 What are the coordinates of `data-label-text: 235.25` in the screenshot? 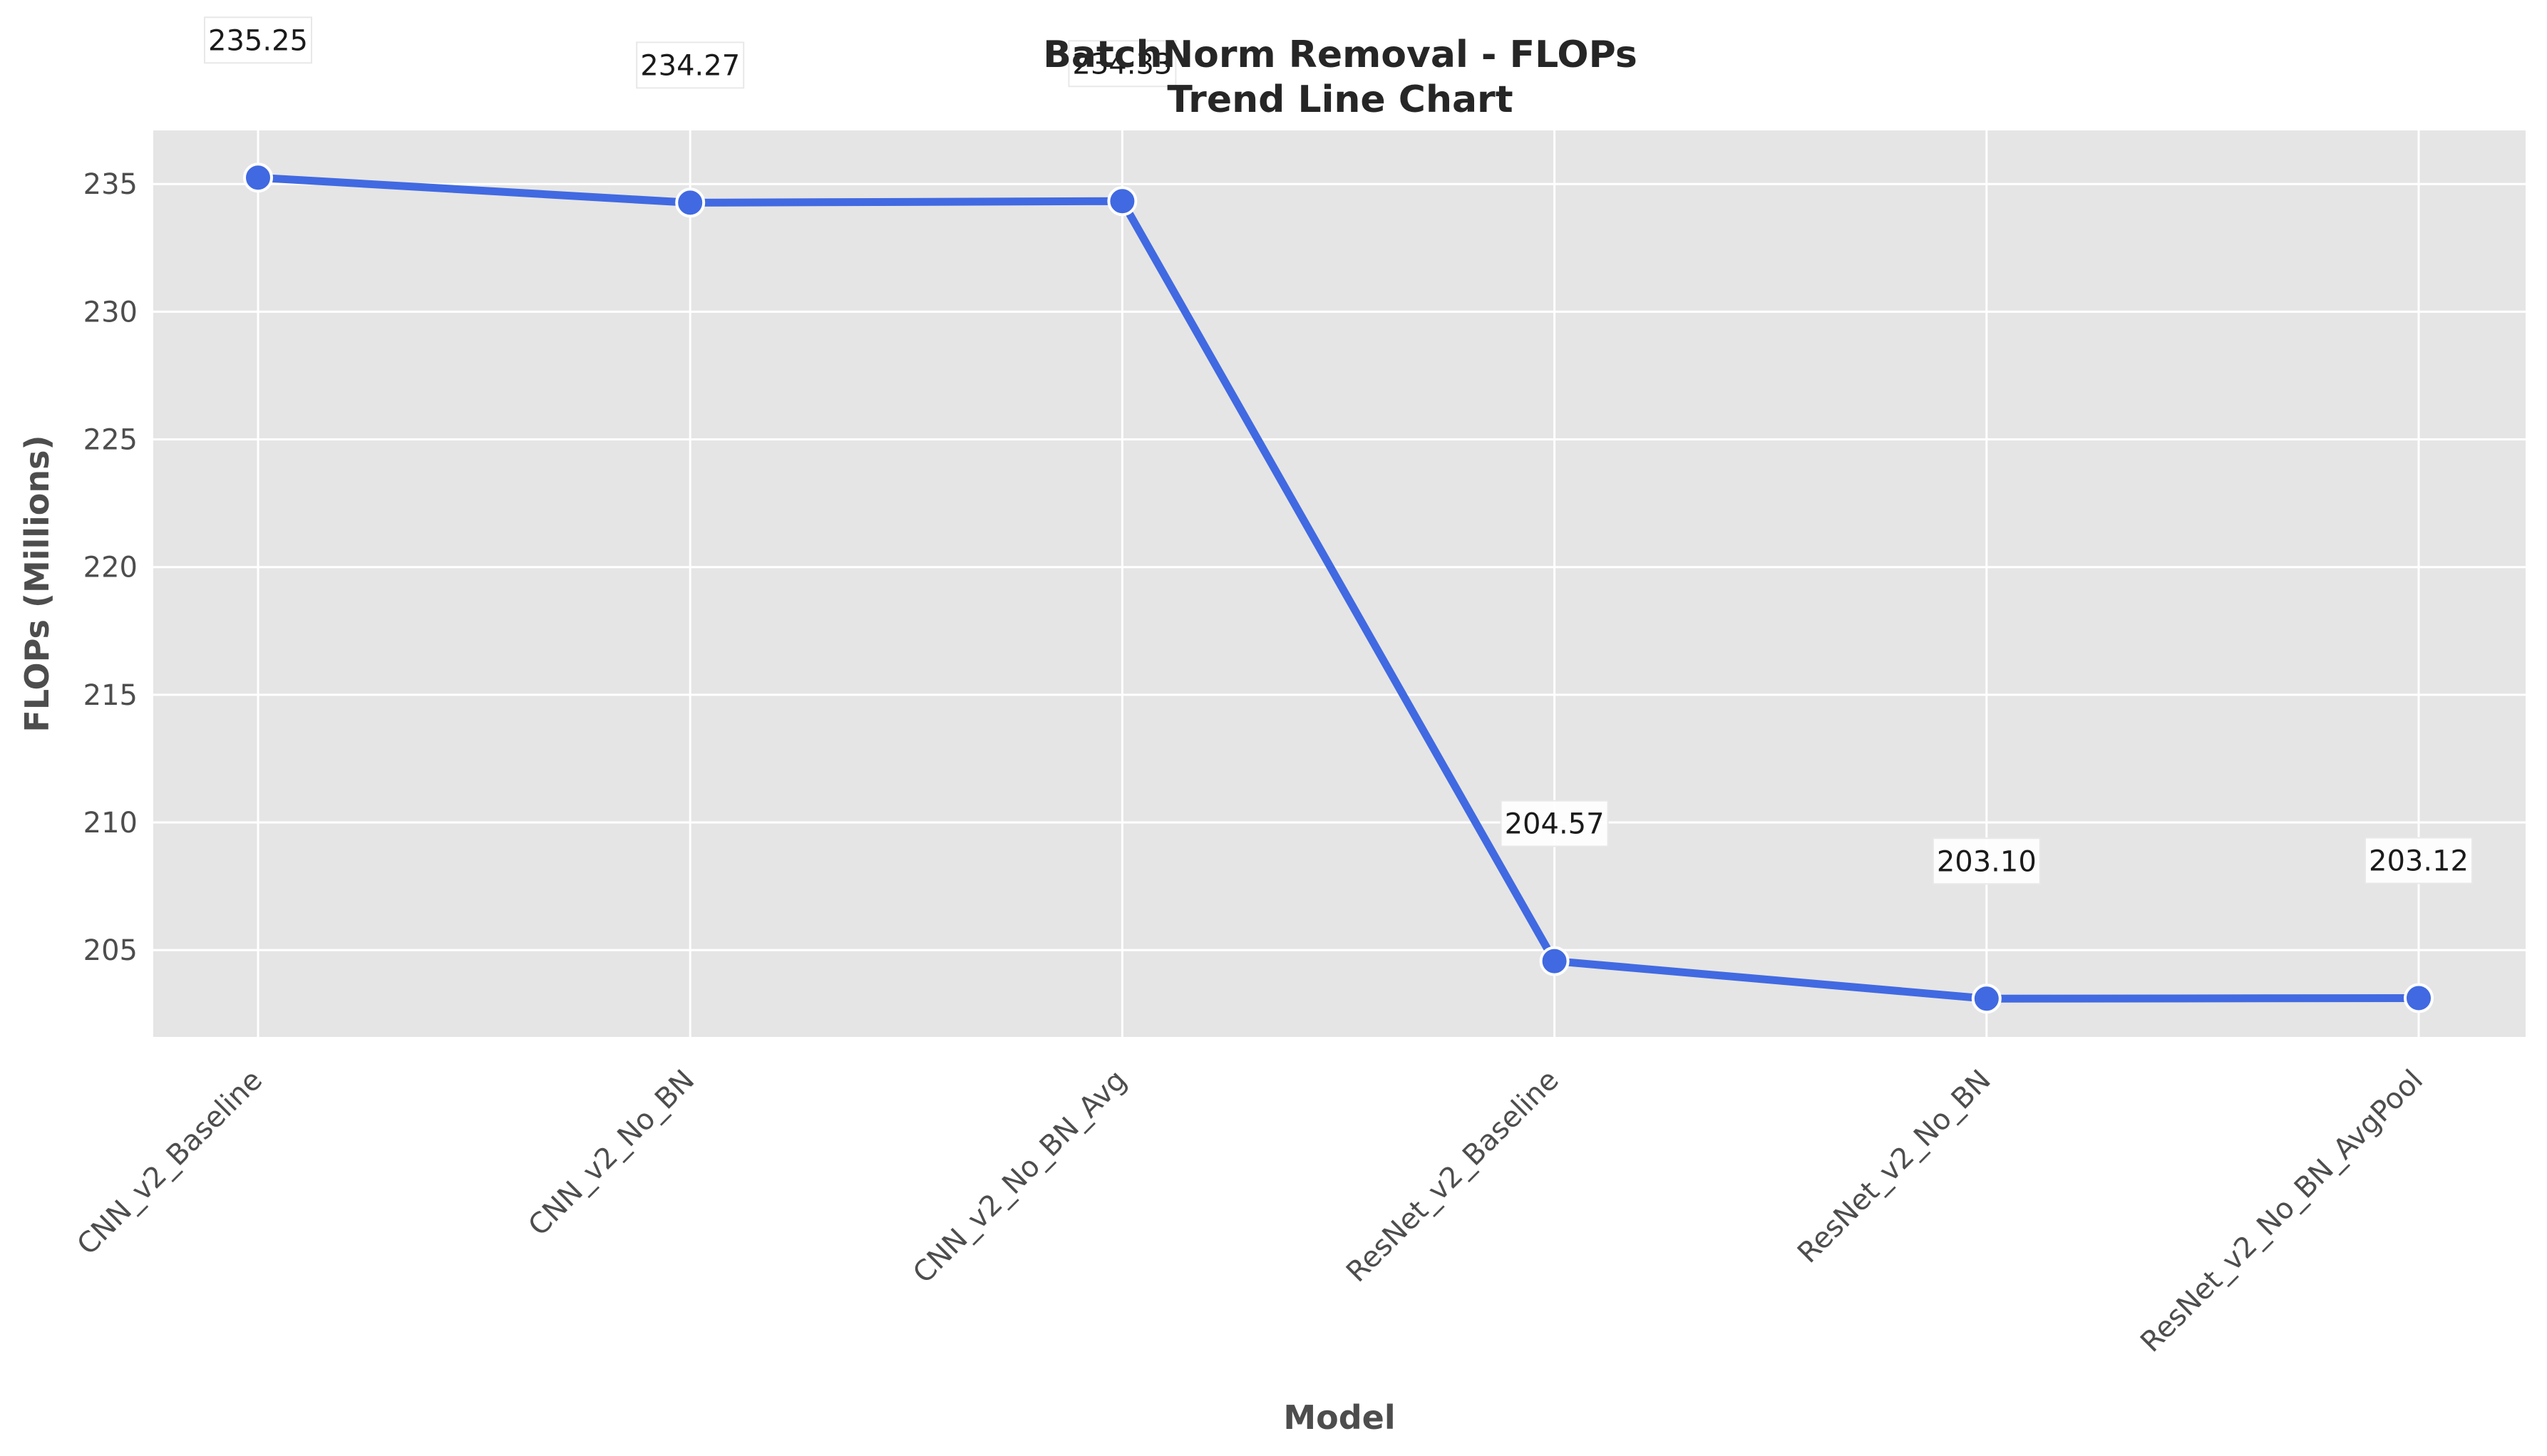 It's located at (258, 40).